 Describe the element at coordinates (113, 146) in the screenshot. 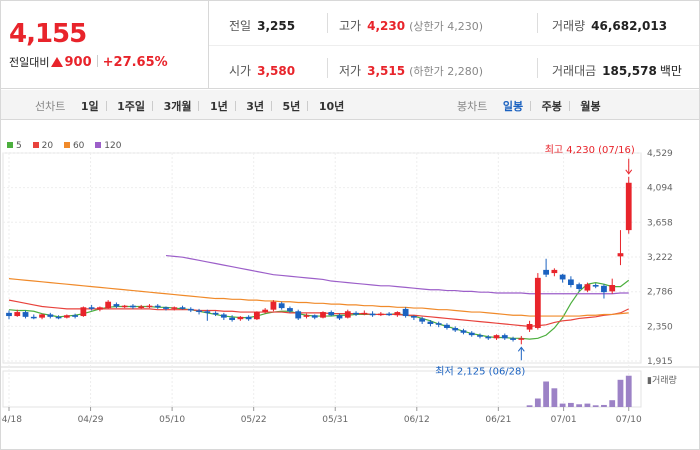

I see `legend-label: 120` at that location.